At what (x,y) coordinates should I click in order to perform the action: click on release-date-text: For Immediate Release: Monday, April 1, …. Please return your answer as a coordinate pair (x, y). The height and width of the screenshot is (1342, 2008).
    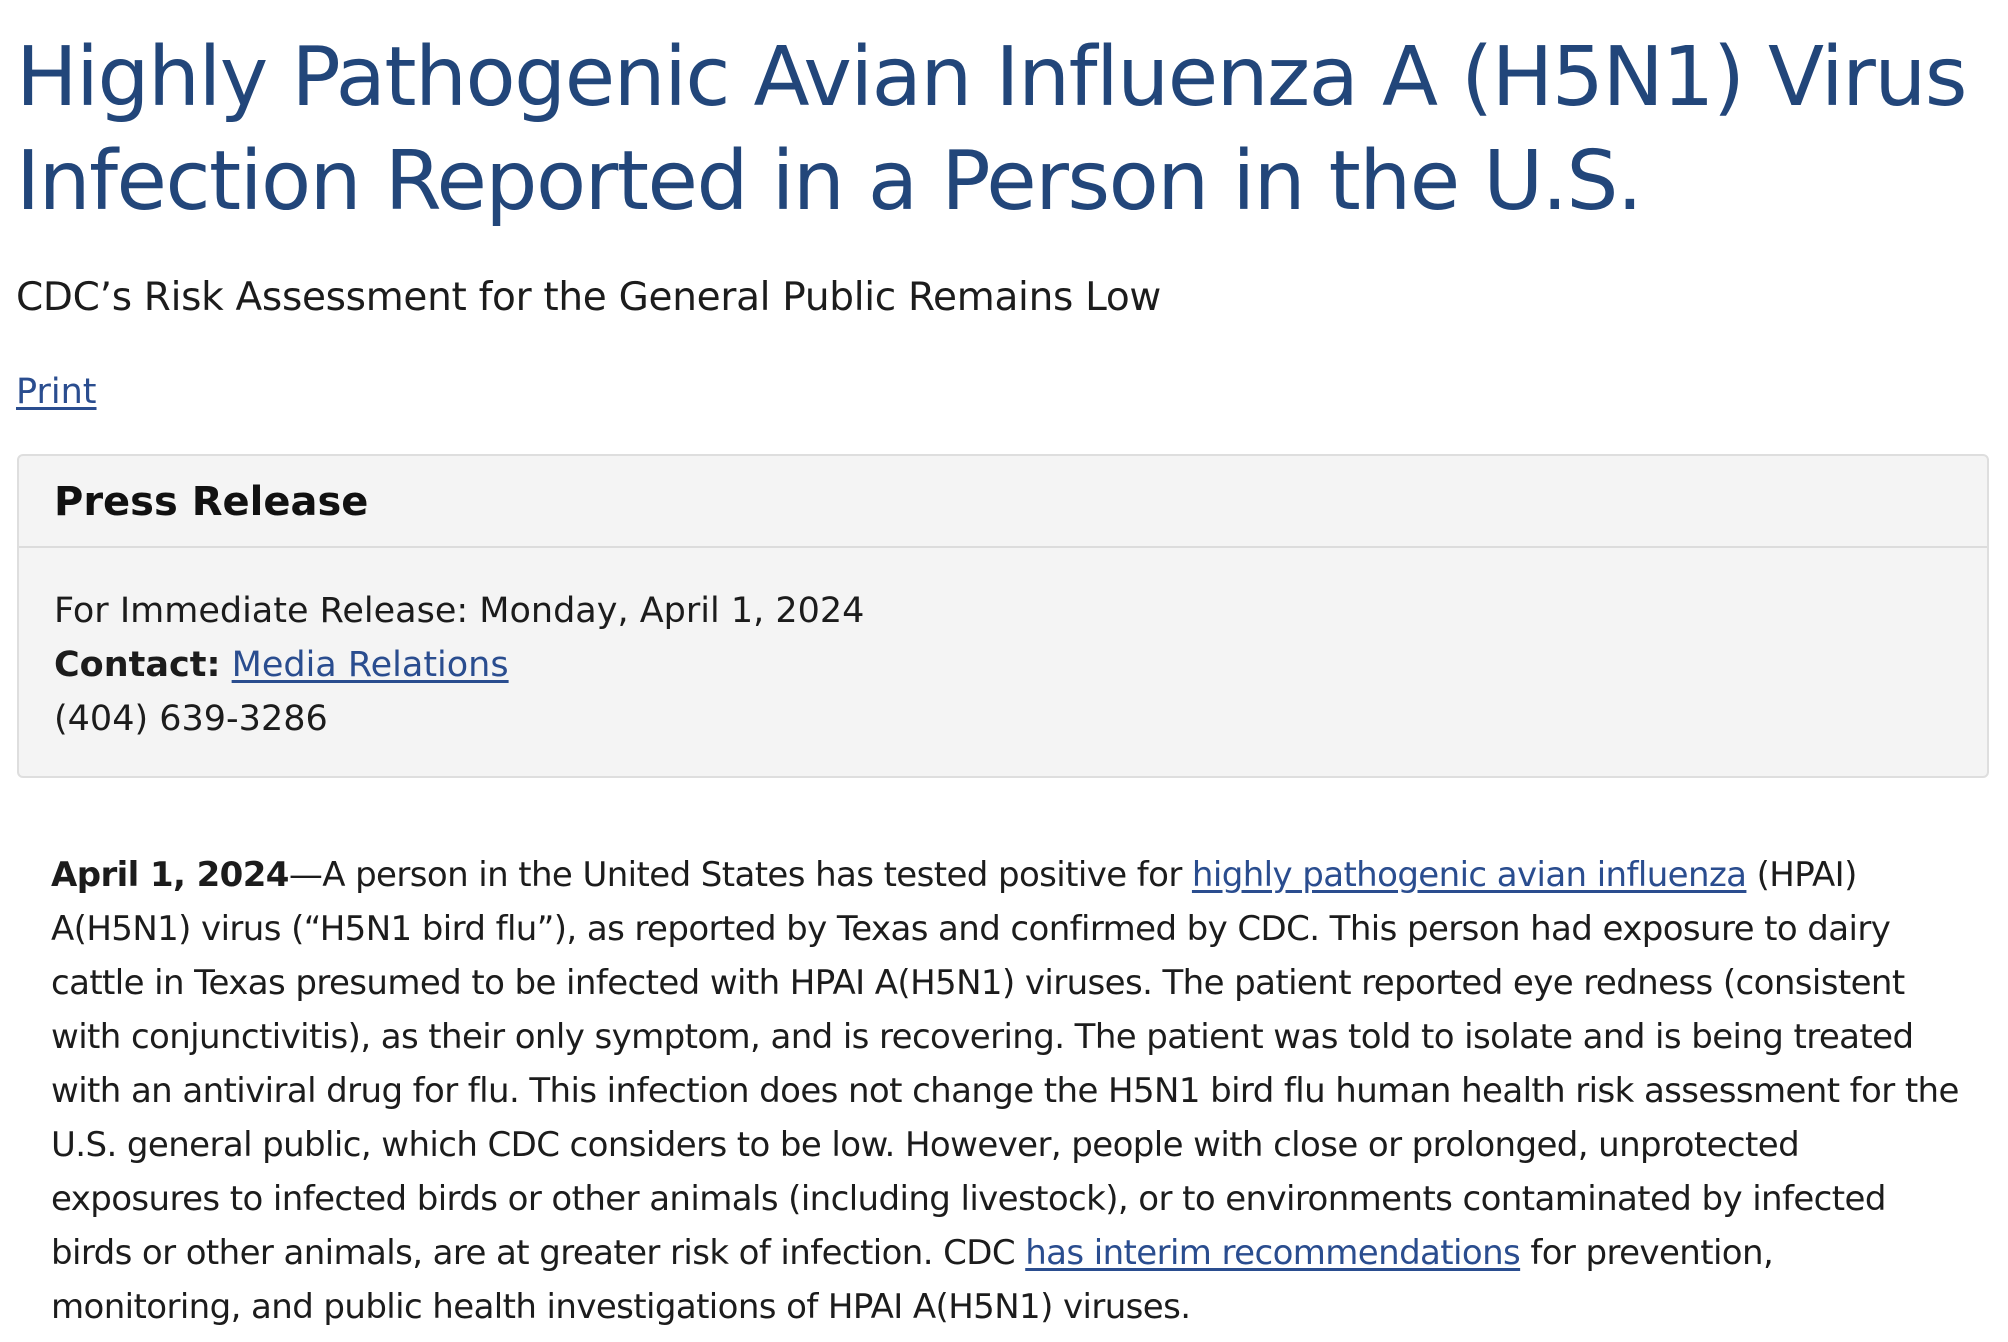
    Looking at the image, I should click on (459, 611).